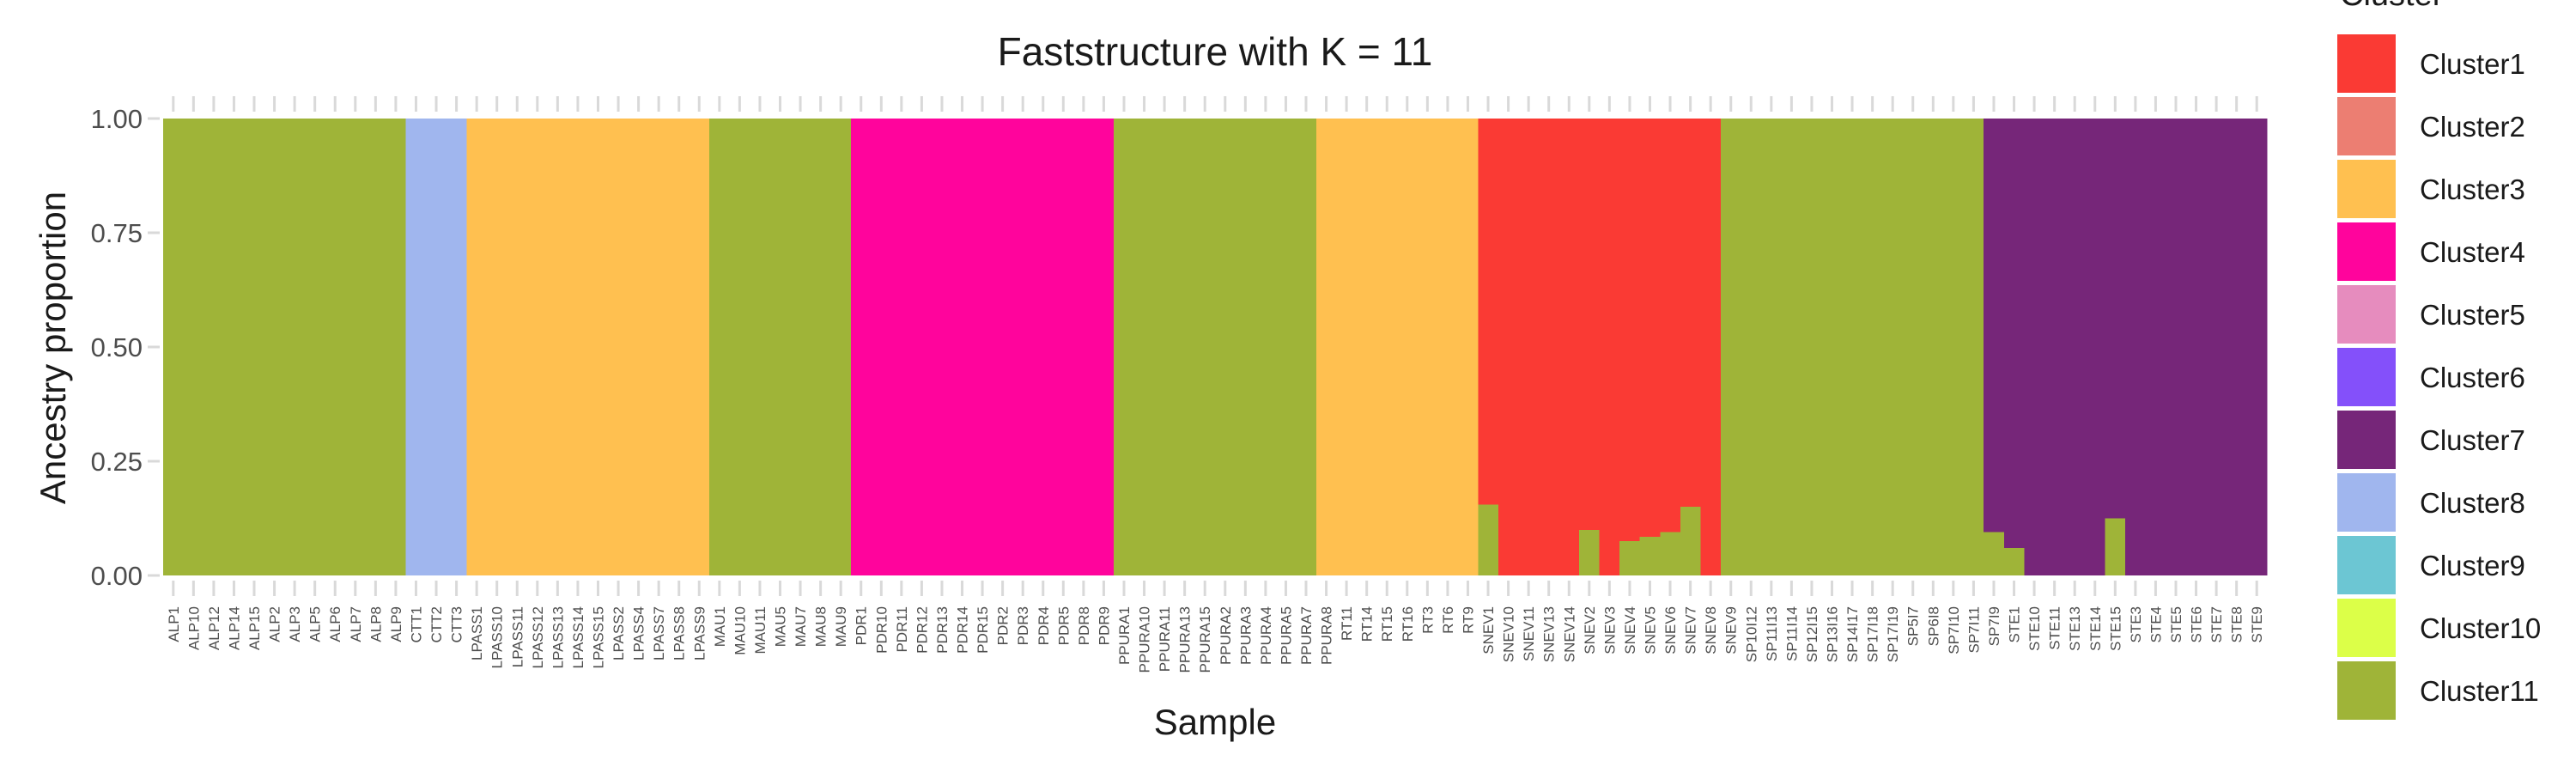 The image size is (2576, 773). What do you see at coordinates (1286, 635) in the screenshot?
I see `x-tick-label: PPURA5` at bounding box center [1286, 635].